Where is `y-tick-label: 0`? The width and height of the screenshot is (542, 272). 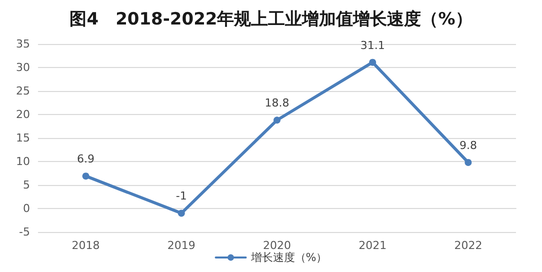 y-tick-label: 0 is located at coordinates (26, 208).